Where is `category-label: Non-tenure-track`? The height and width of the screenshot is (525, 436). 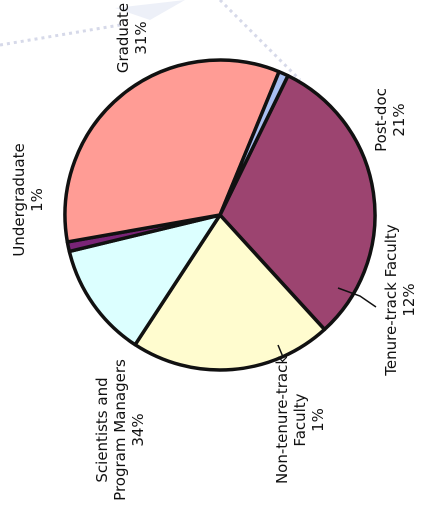 category-label: Non-tenure-track is located at coordinates (282, 420).